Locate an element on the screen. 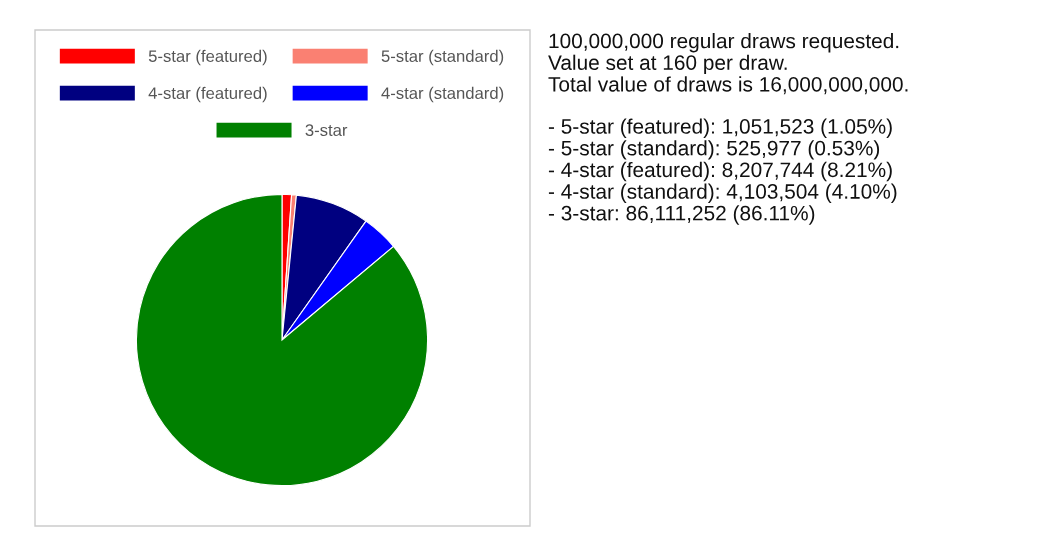  legend-label: 4-star (featured) is located at coordinates (207, 94).